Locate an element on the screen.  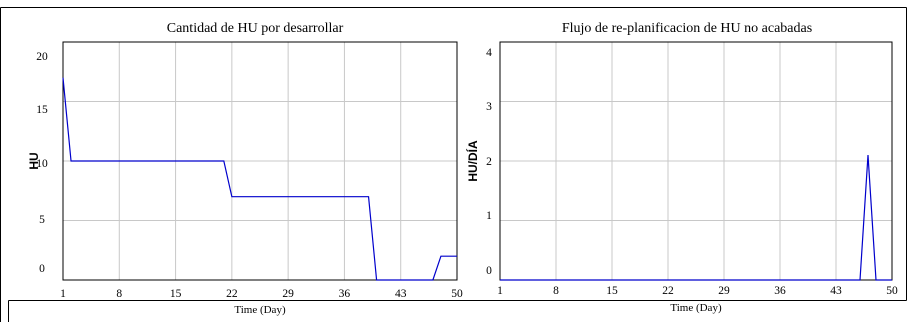
y-tick-label: 5 is located at coordinates (42, 220).